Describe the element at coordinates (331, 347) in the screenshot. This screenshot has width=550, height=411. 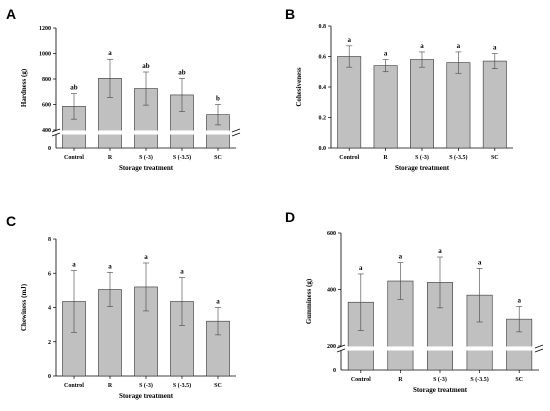
I see `y-tick-label: 200` at that location.